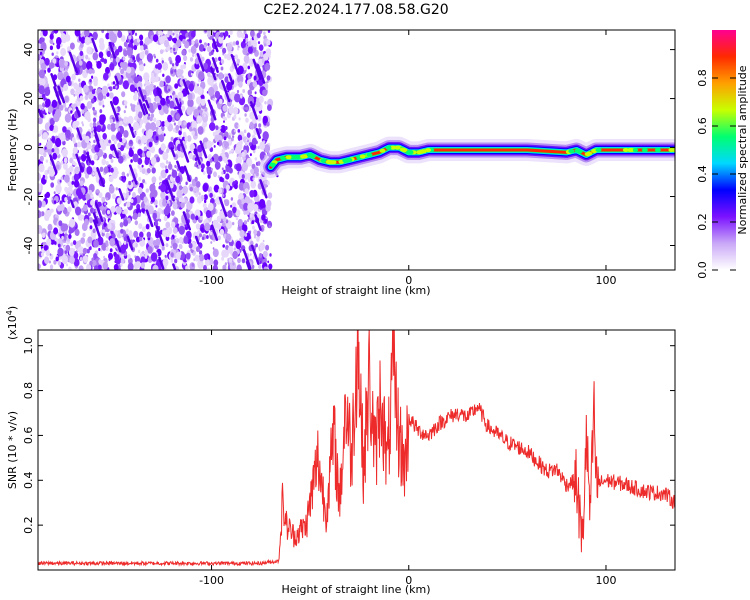 This screenshot has height=600, width=750. What do you see at coordinates (12, 450) in the screenshot?
I see `snr-y-label: SNR (10 * v/v)` at bounding box center [12, 450].